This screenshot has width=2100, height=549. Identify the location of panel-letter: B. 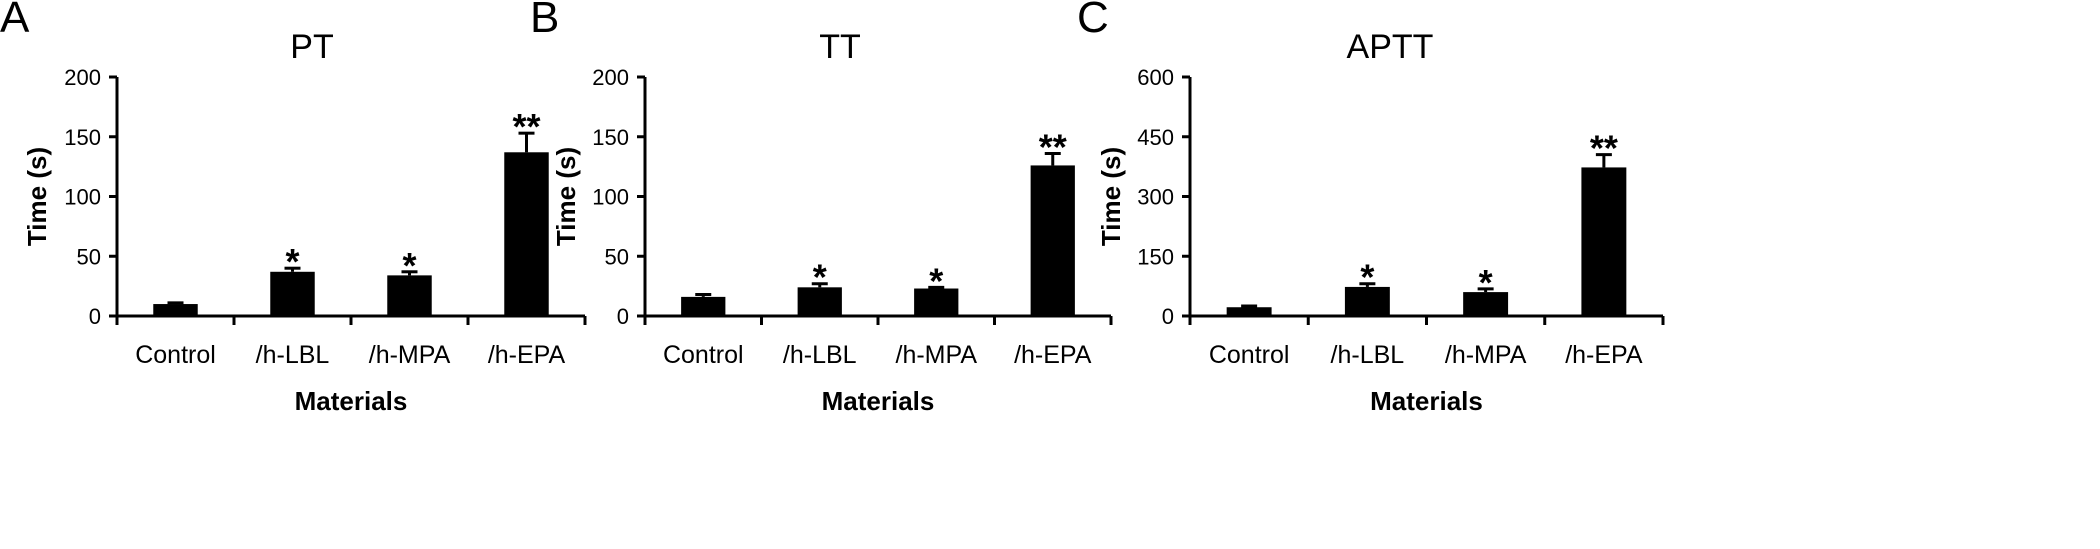
(544, 21).